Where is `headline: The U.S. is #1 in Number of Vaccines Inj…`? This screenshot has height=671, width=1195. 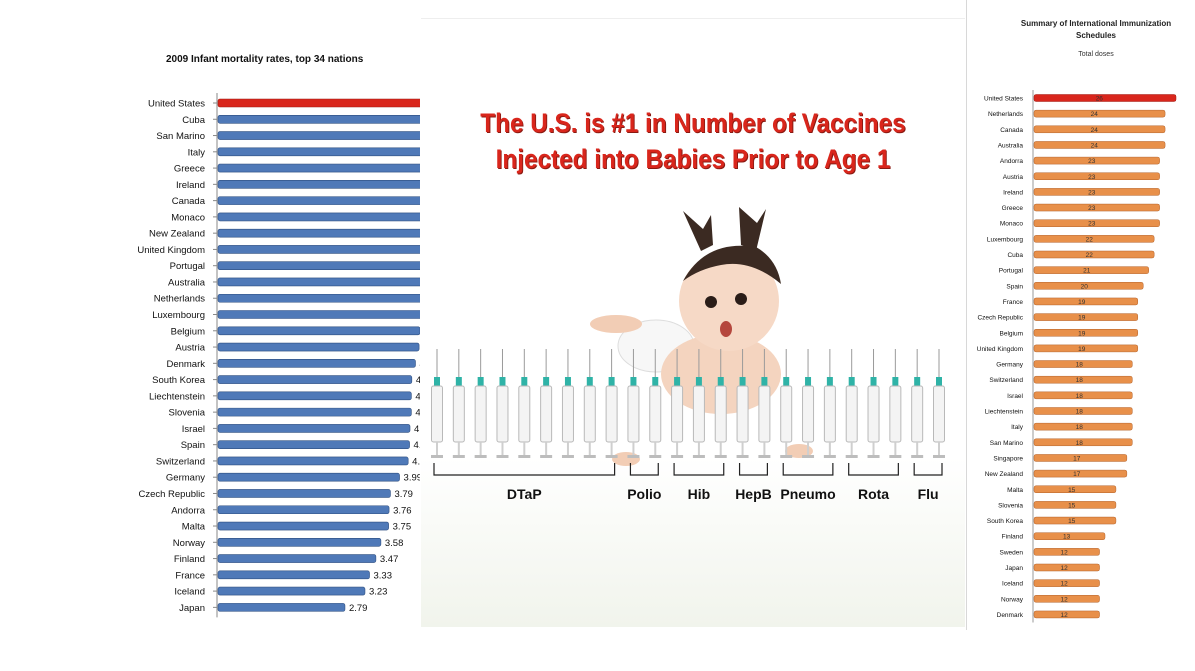 headline: The U.S. is #1 in Number of Vaccines Inj… is located at coordinates (693, 141).